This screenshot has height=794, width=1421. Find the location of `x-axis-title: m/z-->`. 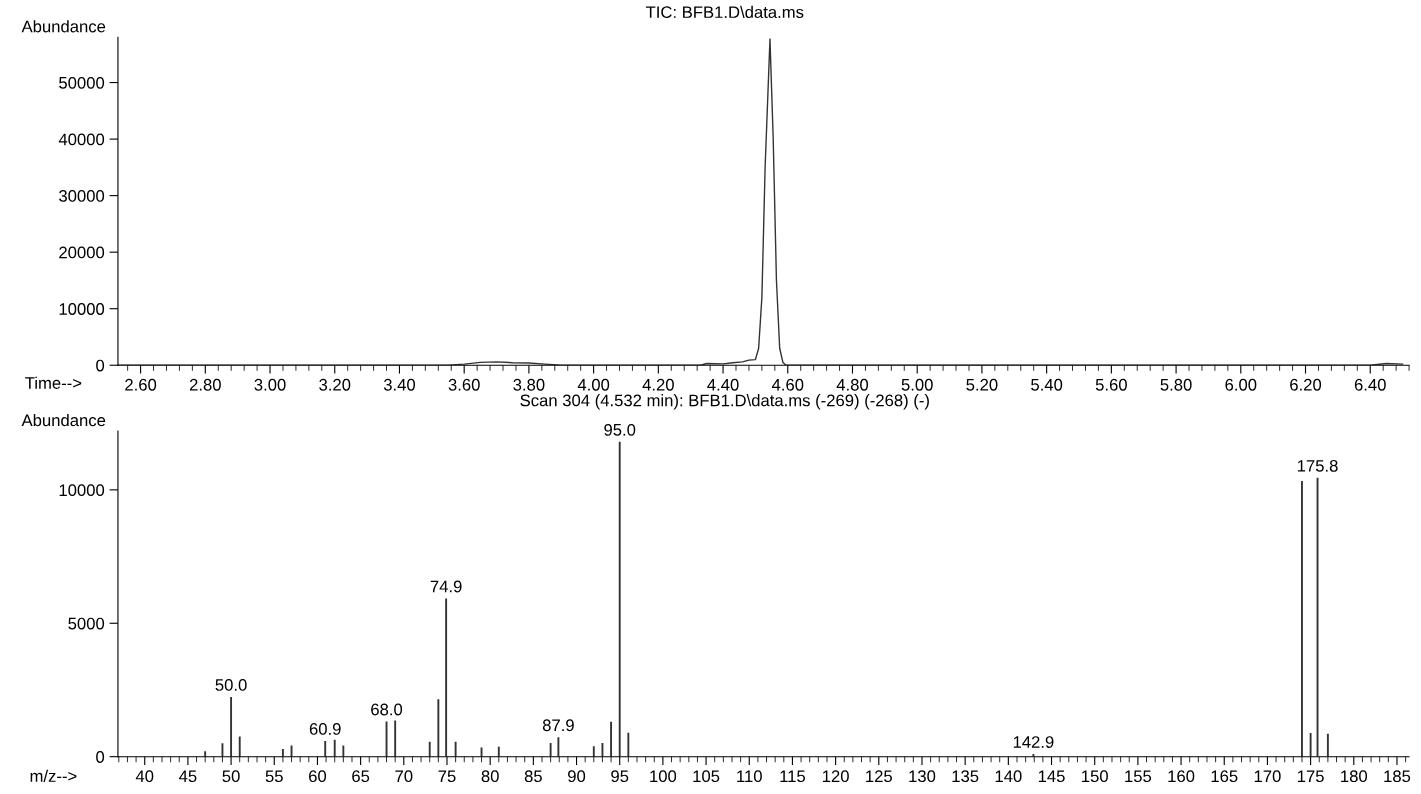

x-axis-title: m/z--> is located at coordinates (53, 775).